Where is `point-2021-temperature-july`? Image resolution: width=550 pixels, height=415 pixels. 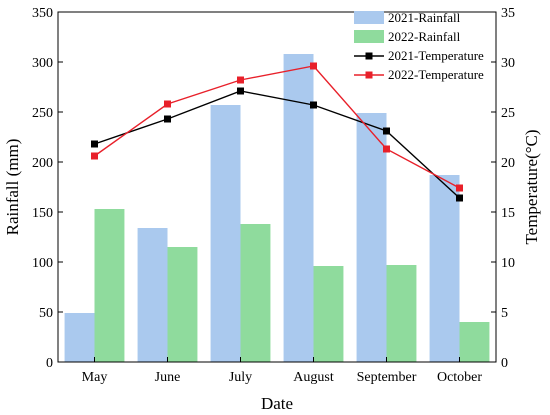 point-2021-temperature-july is located at coordinates (240, 91).